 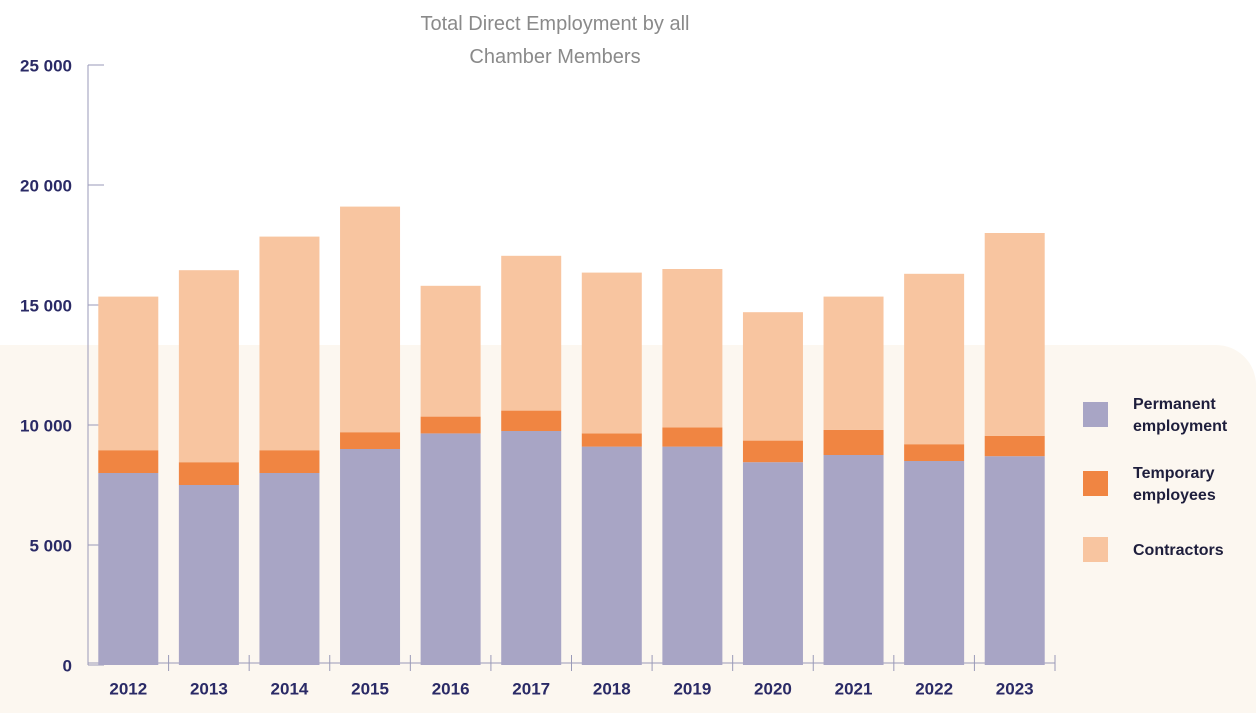 I want to click on y-tick-label: 10 000, so click(x=46, y=425).